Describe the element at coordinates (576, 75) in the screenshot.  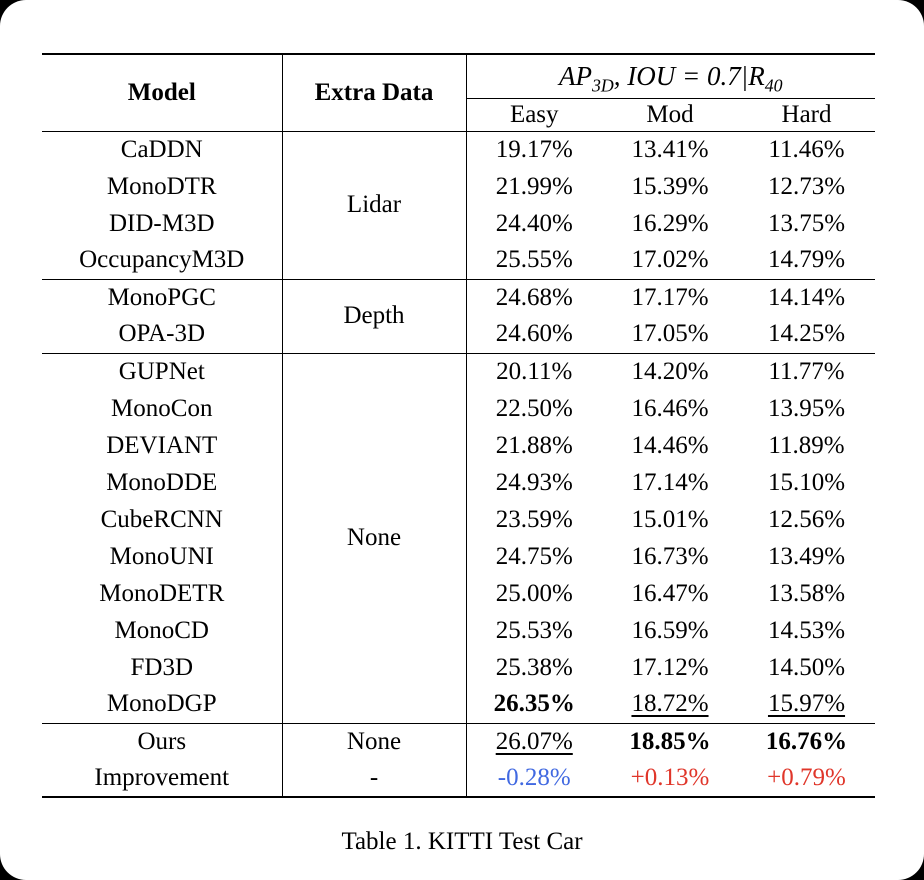
I see `metric-ap: AP` at that location.